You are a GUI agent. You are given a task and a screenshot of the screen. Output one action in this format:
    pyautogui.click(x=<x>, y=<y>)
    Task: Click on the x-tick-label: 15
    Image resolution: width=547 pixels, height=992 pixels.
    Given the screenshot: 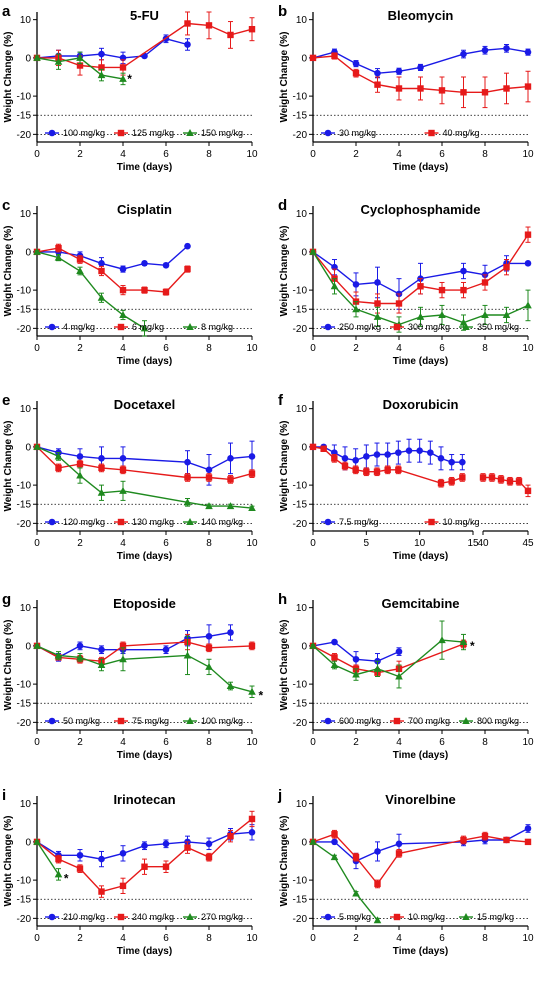 What is the action you would take?
    pyautogui.click(x=473, y=543)
    